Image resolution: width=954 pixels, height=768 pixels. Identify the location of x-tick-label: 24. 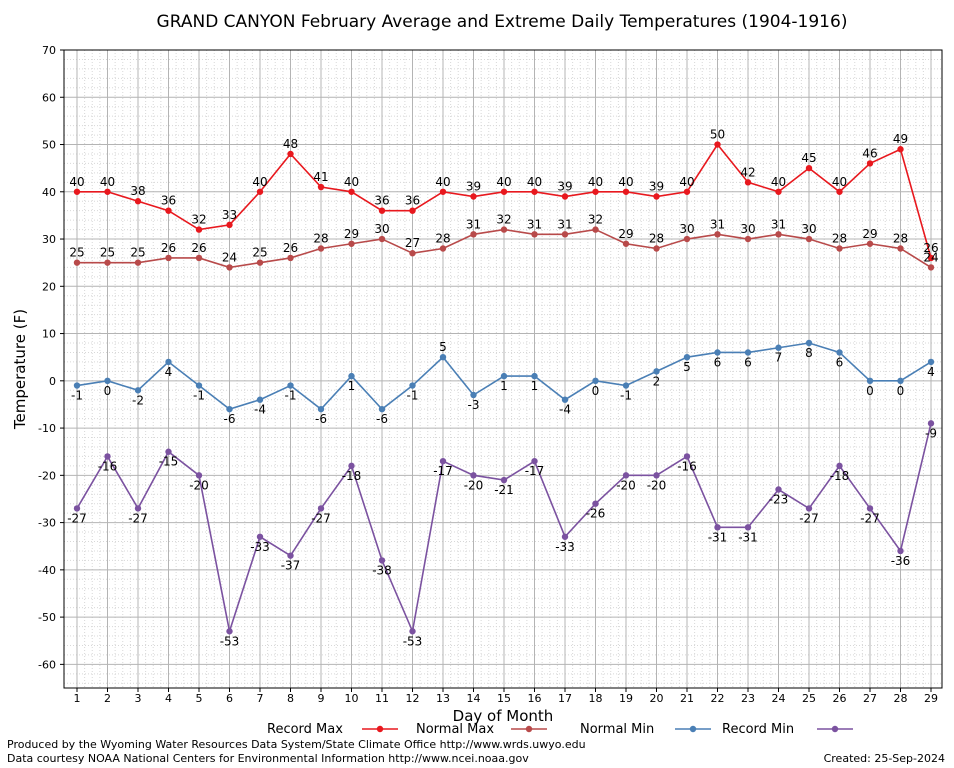
(779, 698).